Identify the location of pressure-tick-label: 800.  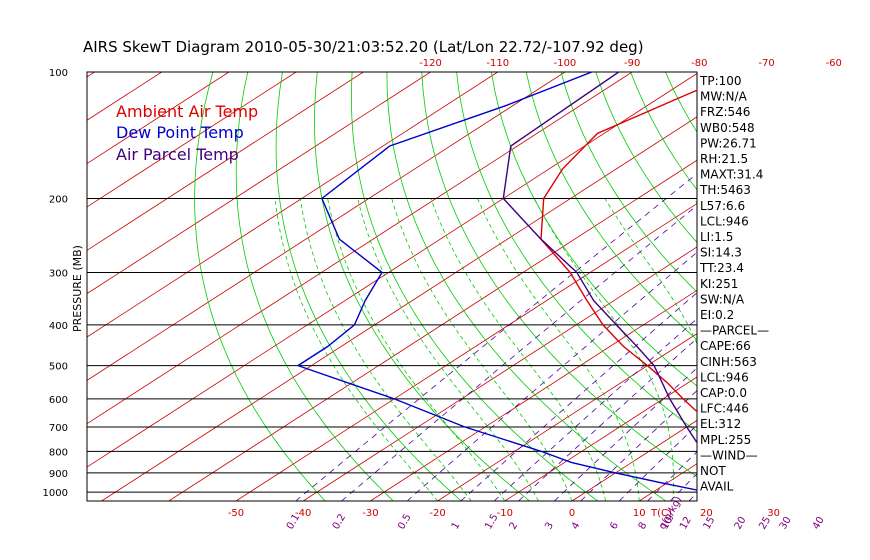
(58, 452).